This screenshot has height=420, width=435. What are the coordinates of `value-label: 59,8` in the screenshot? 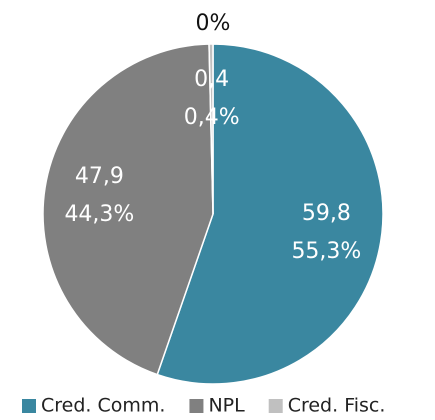 It's located at (326, 213).